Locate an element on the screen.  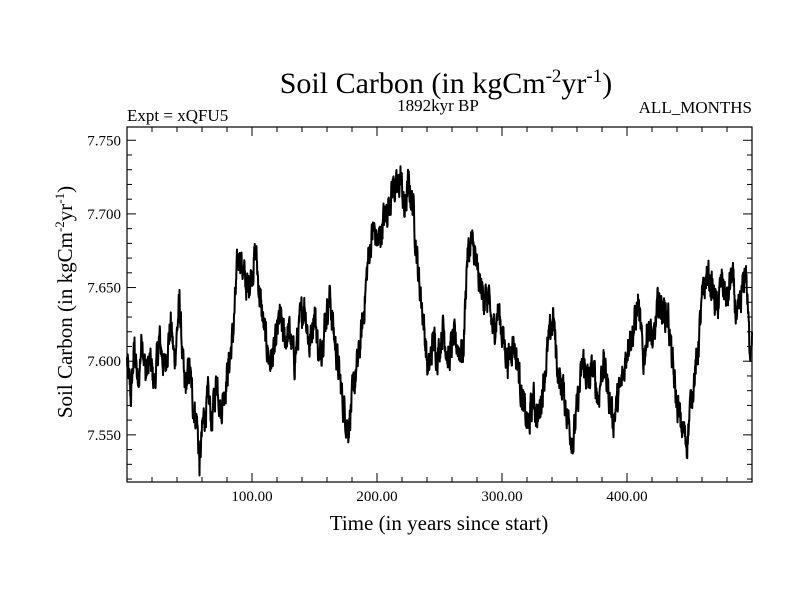
y-axis-label-exponent-1: -2 is located at coordinates (59, 226).